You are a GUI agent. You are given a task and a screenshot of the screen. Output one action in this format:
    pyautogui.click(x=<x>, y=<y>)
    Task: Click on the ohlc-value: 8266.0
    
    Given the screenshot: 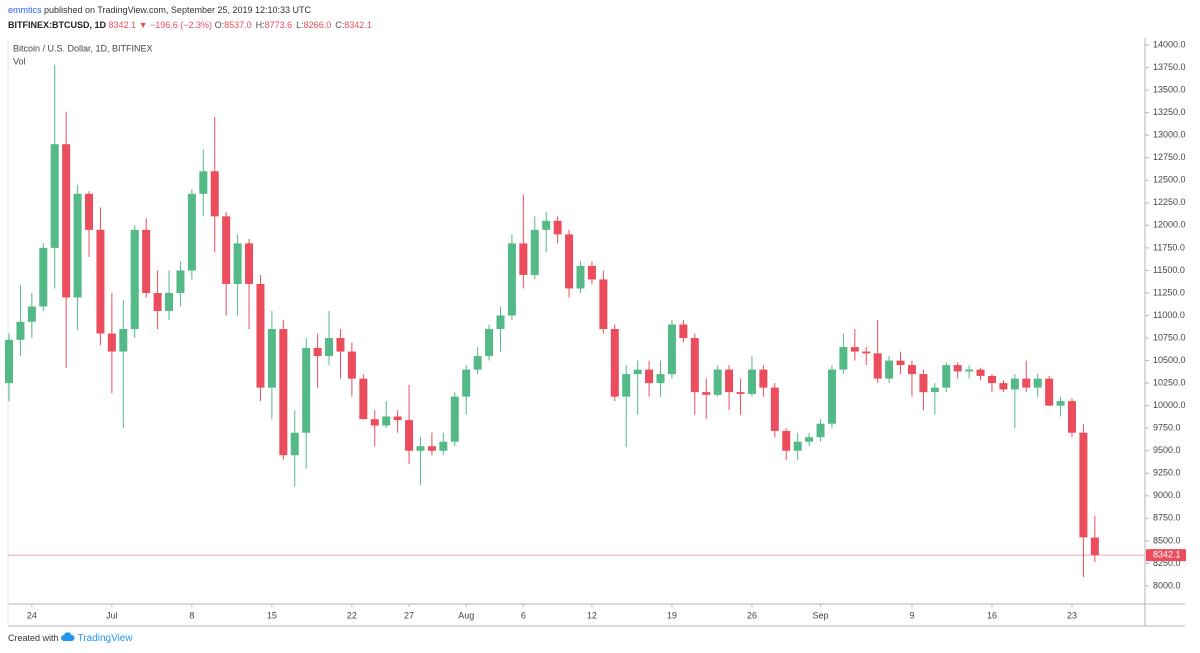 What is the action you would take?
    pyautogui.click(x=317, y=25)
    